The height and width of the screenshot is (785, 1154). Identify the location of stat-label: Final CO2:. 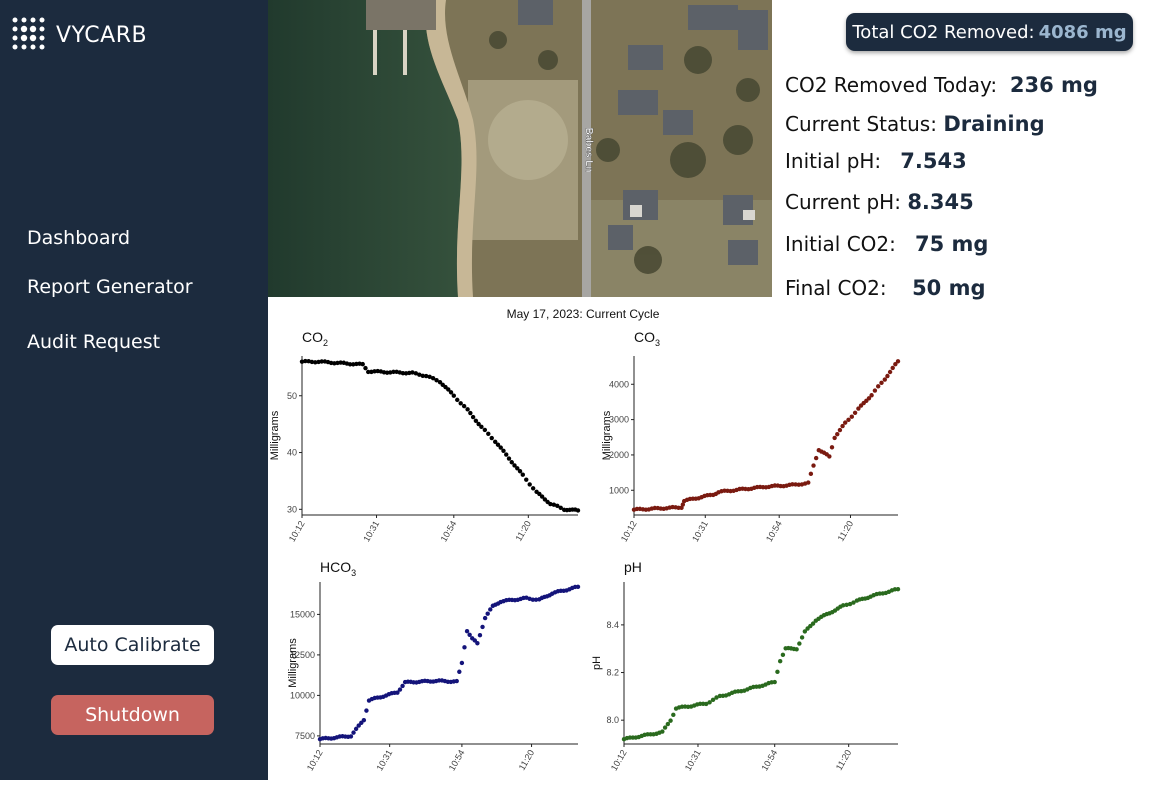
(836, 288).